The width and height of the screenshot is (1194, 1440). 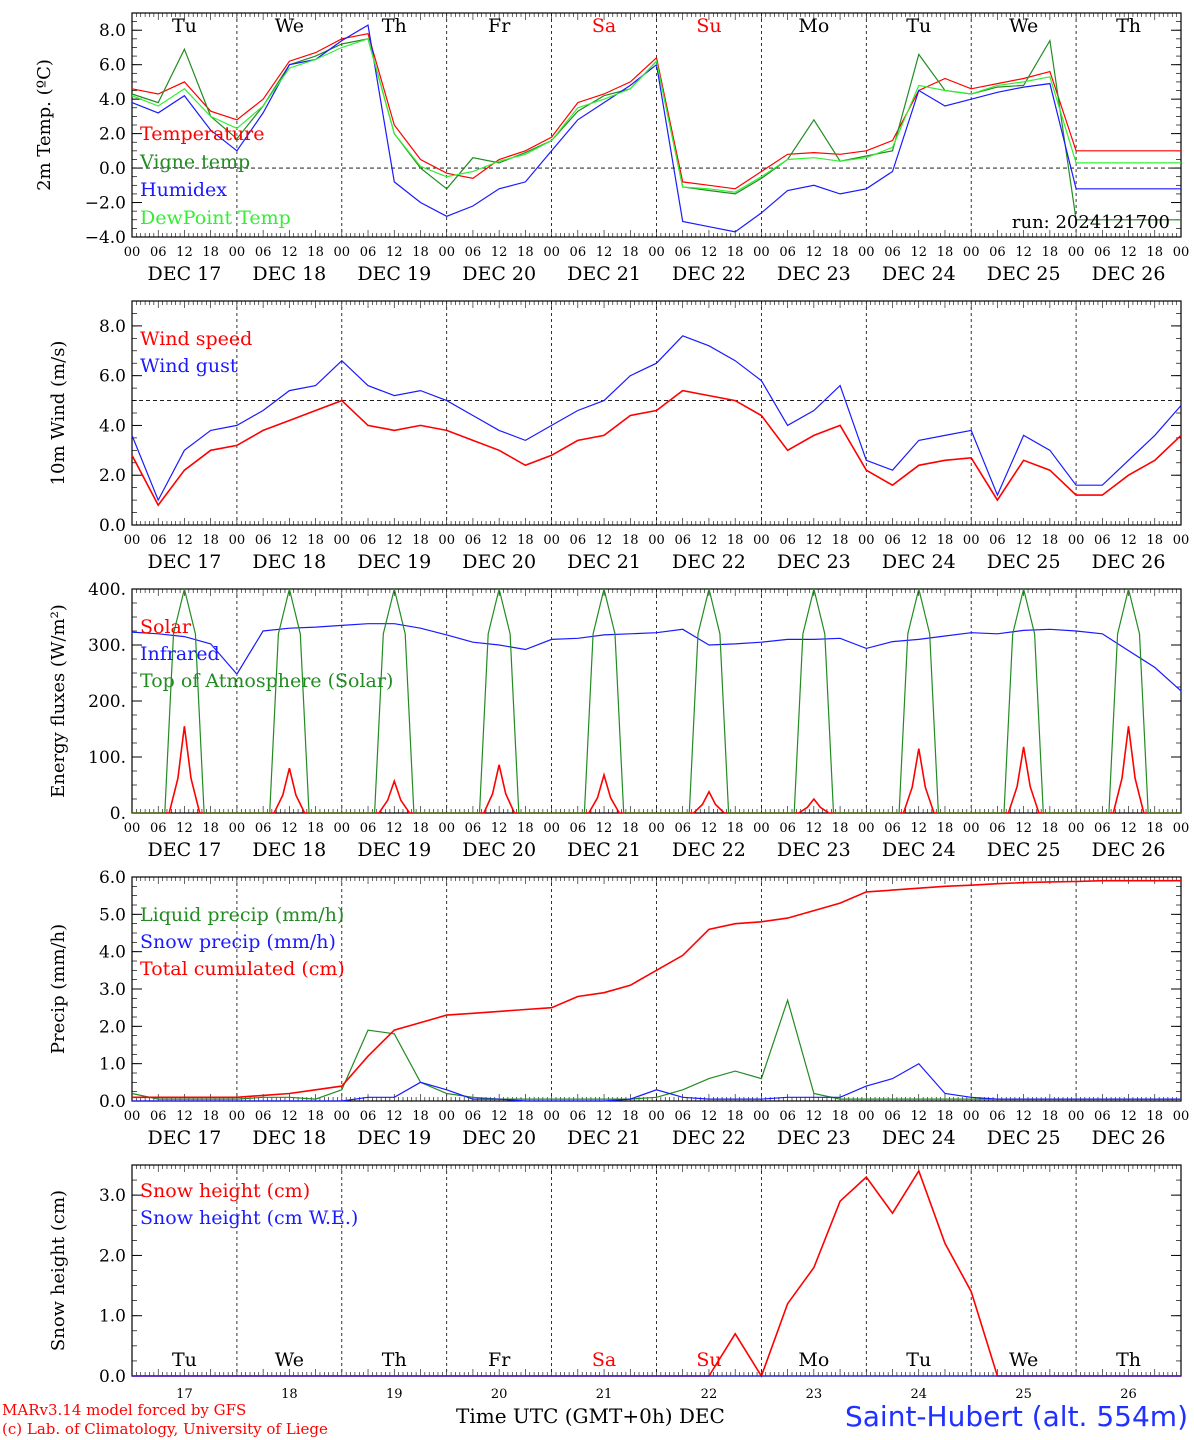 What do you see at coordinates (112, 915) in the screenshot?
I see `y-tick-label: 5.0` at bounding box center [112, 915].